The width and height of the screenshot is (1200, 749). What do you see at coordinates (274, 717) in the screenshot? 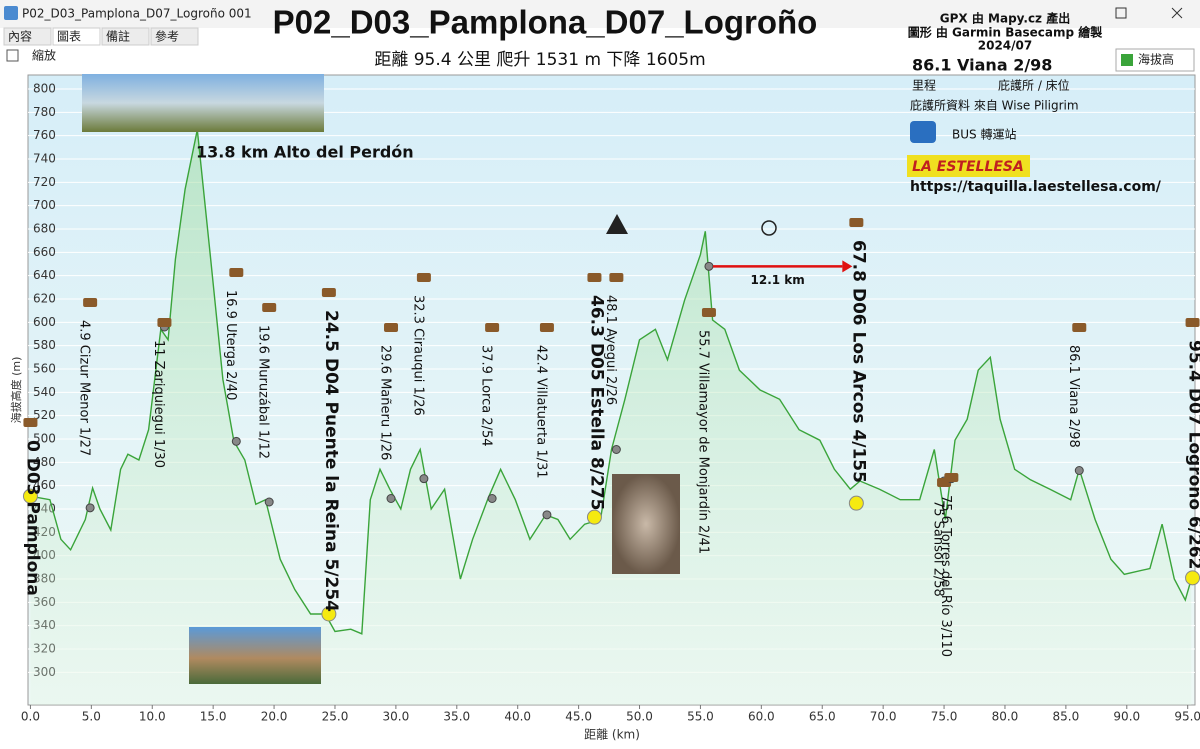
I see `x-tick-label: 20.0` at bounding box center [274, 717].